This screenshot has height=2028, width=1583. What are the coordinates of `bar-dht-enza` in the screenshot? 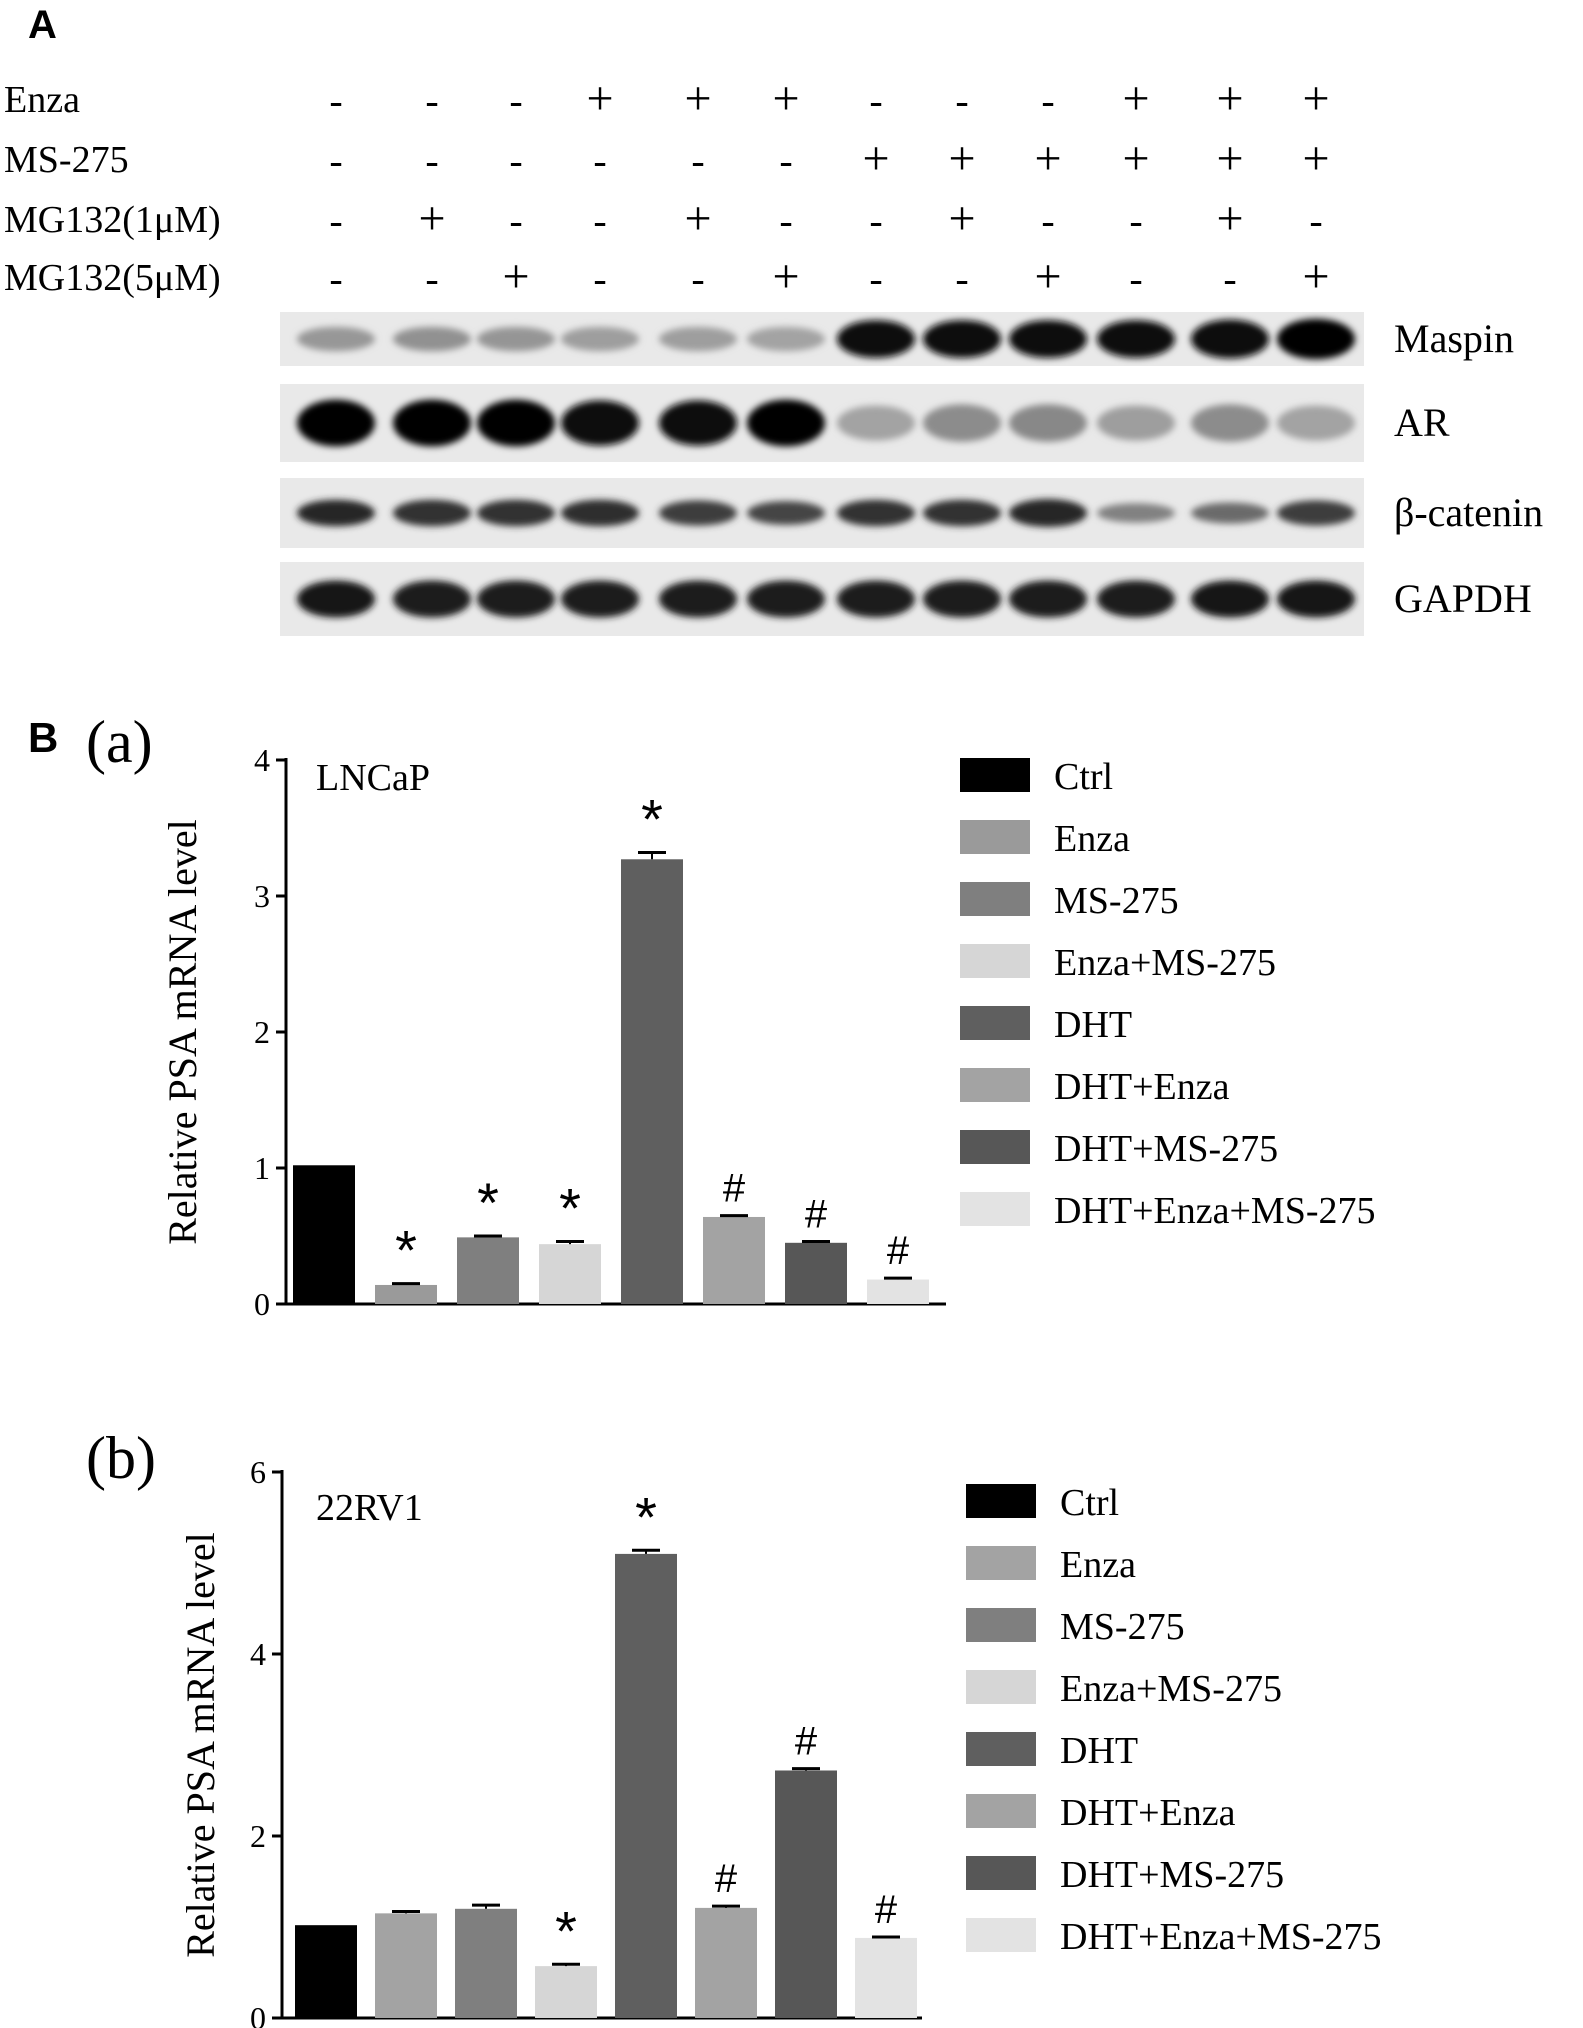 It's located at (726, 1962).